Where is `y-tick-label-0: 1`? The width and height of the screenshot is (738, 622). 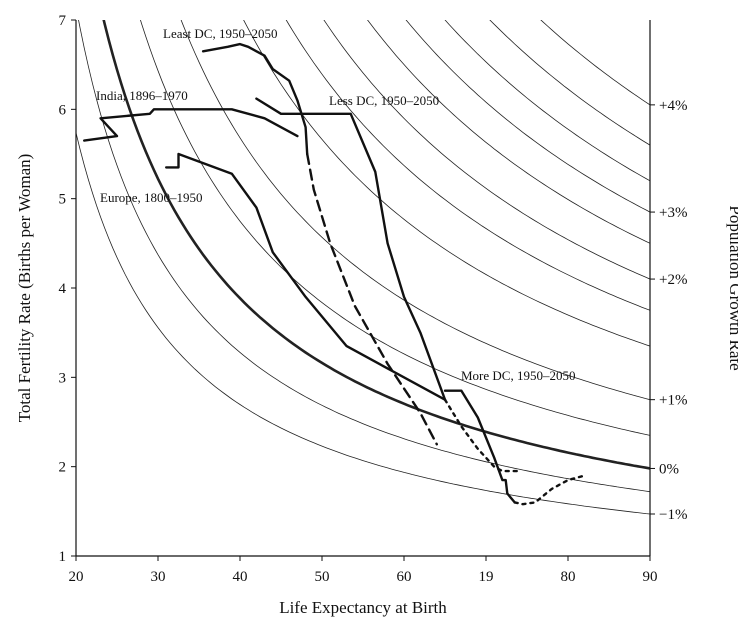
y-tick-label-0: 1 is located at coordinates (63, 557).